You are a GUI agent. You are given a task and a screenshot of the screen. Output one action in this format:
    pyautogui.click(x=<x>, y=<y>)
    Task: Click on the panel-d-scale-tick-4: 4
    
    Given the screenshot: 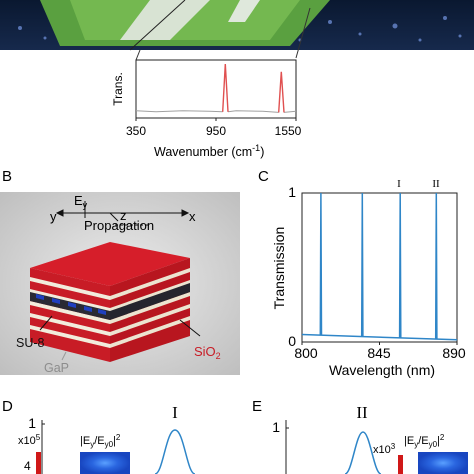 What is the action you would take?
    pyautogui.click(x=27, y=466)
    